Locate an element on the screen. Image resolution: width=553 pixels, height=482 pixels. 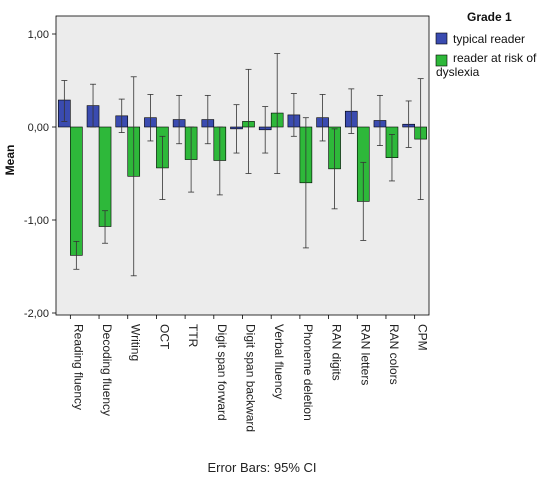
y-axis-label: Mean is located at coordinates (10, 160).